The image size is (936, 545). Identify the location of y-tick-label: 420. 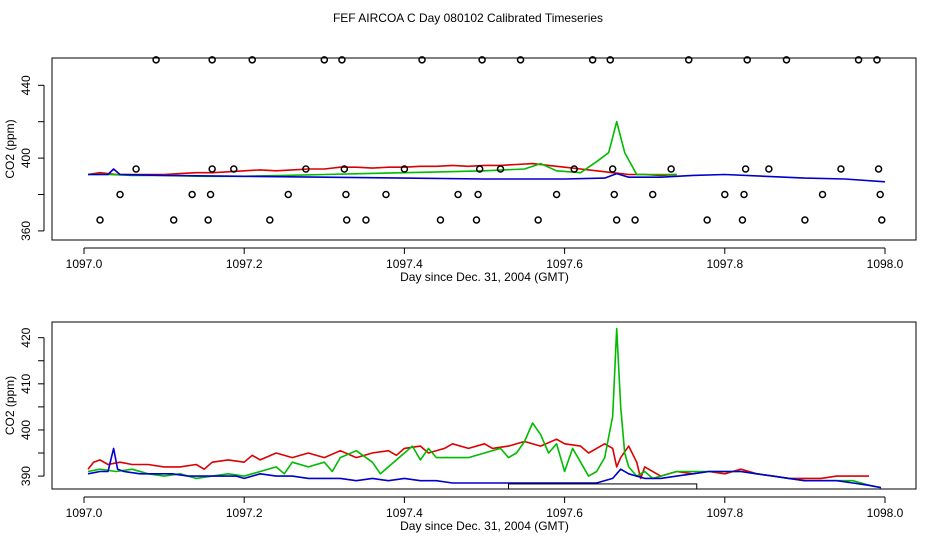
(26, 337).